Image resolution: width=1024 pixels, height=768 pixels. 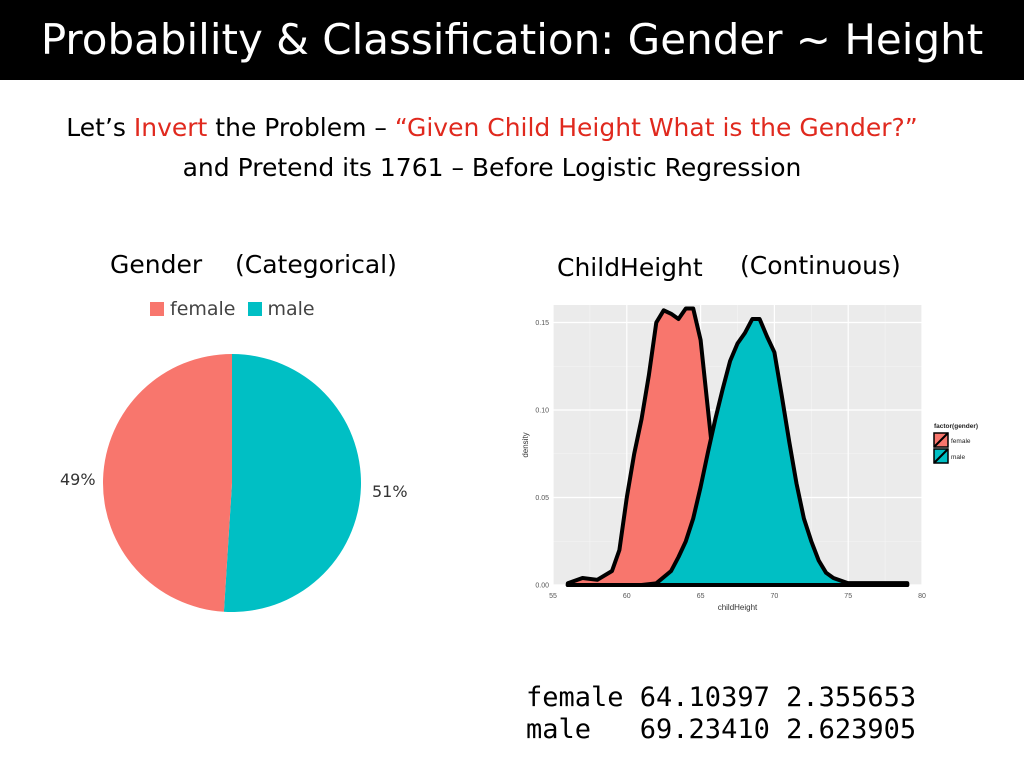 I want to click on pie-legend: female male, so click(x=238, y=309).